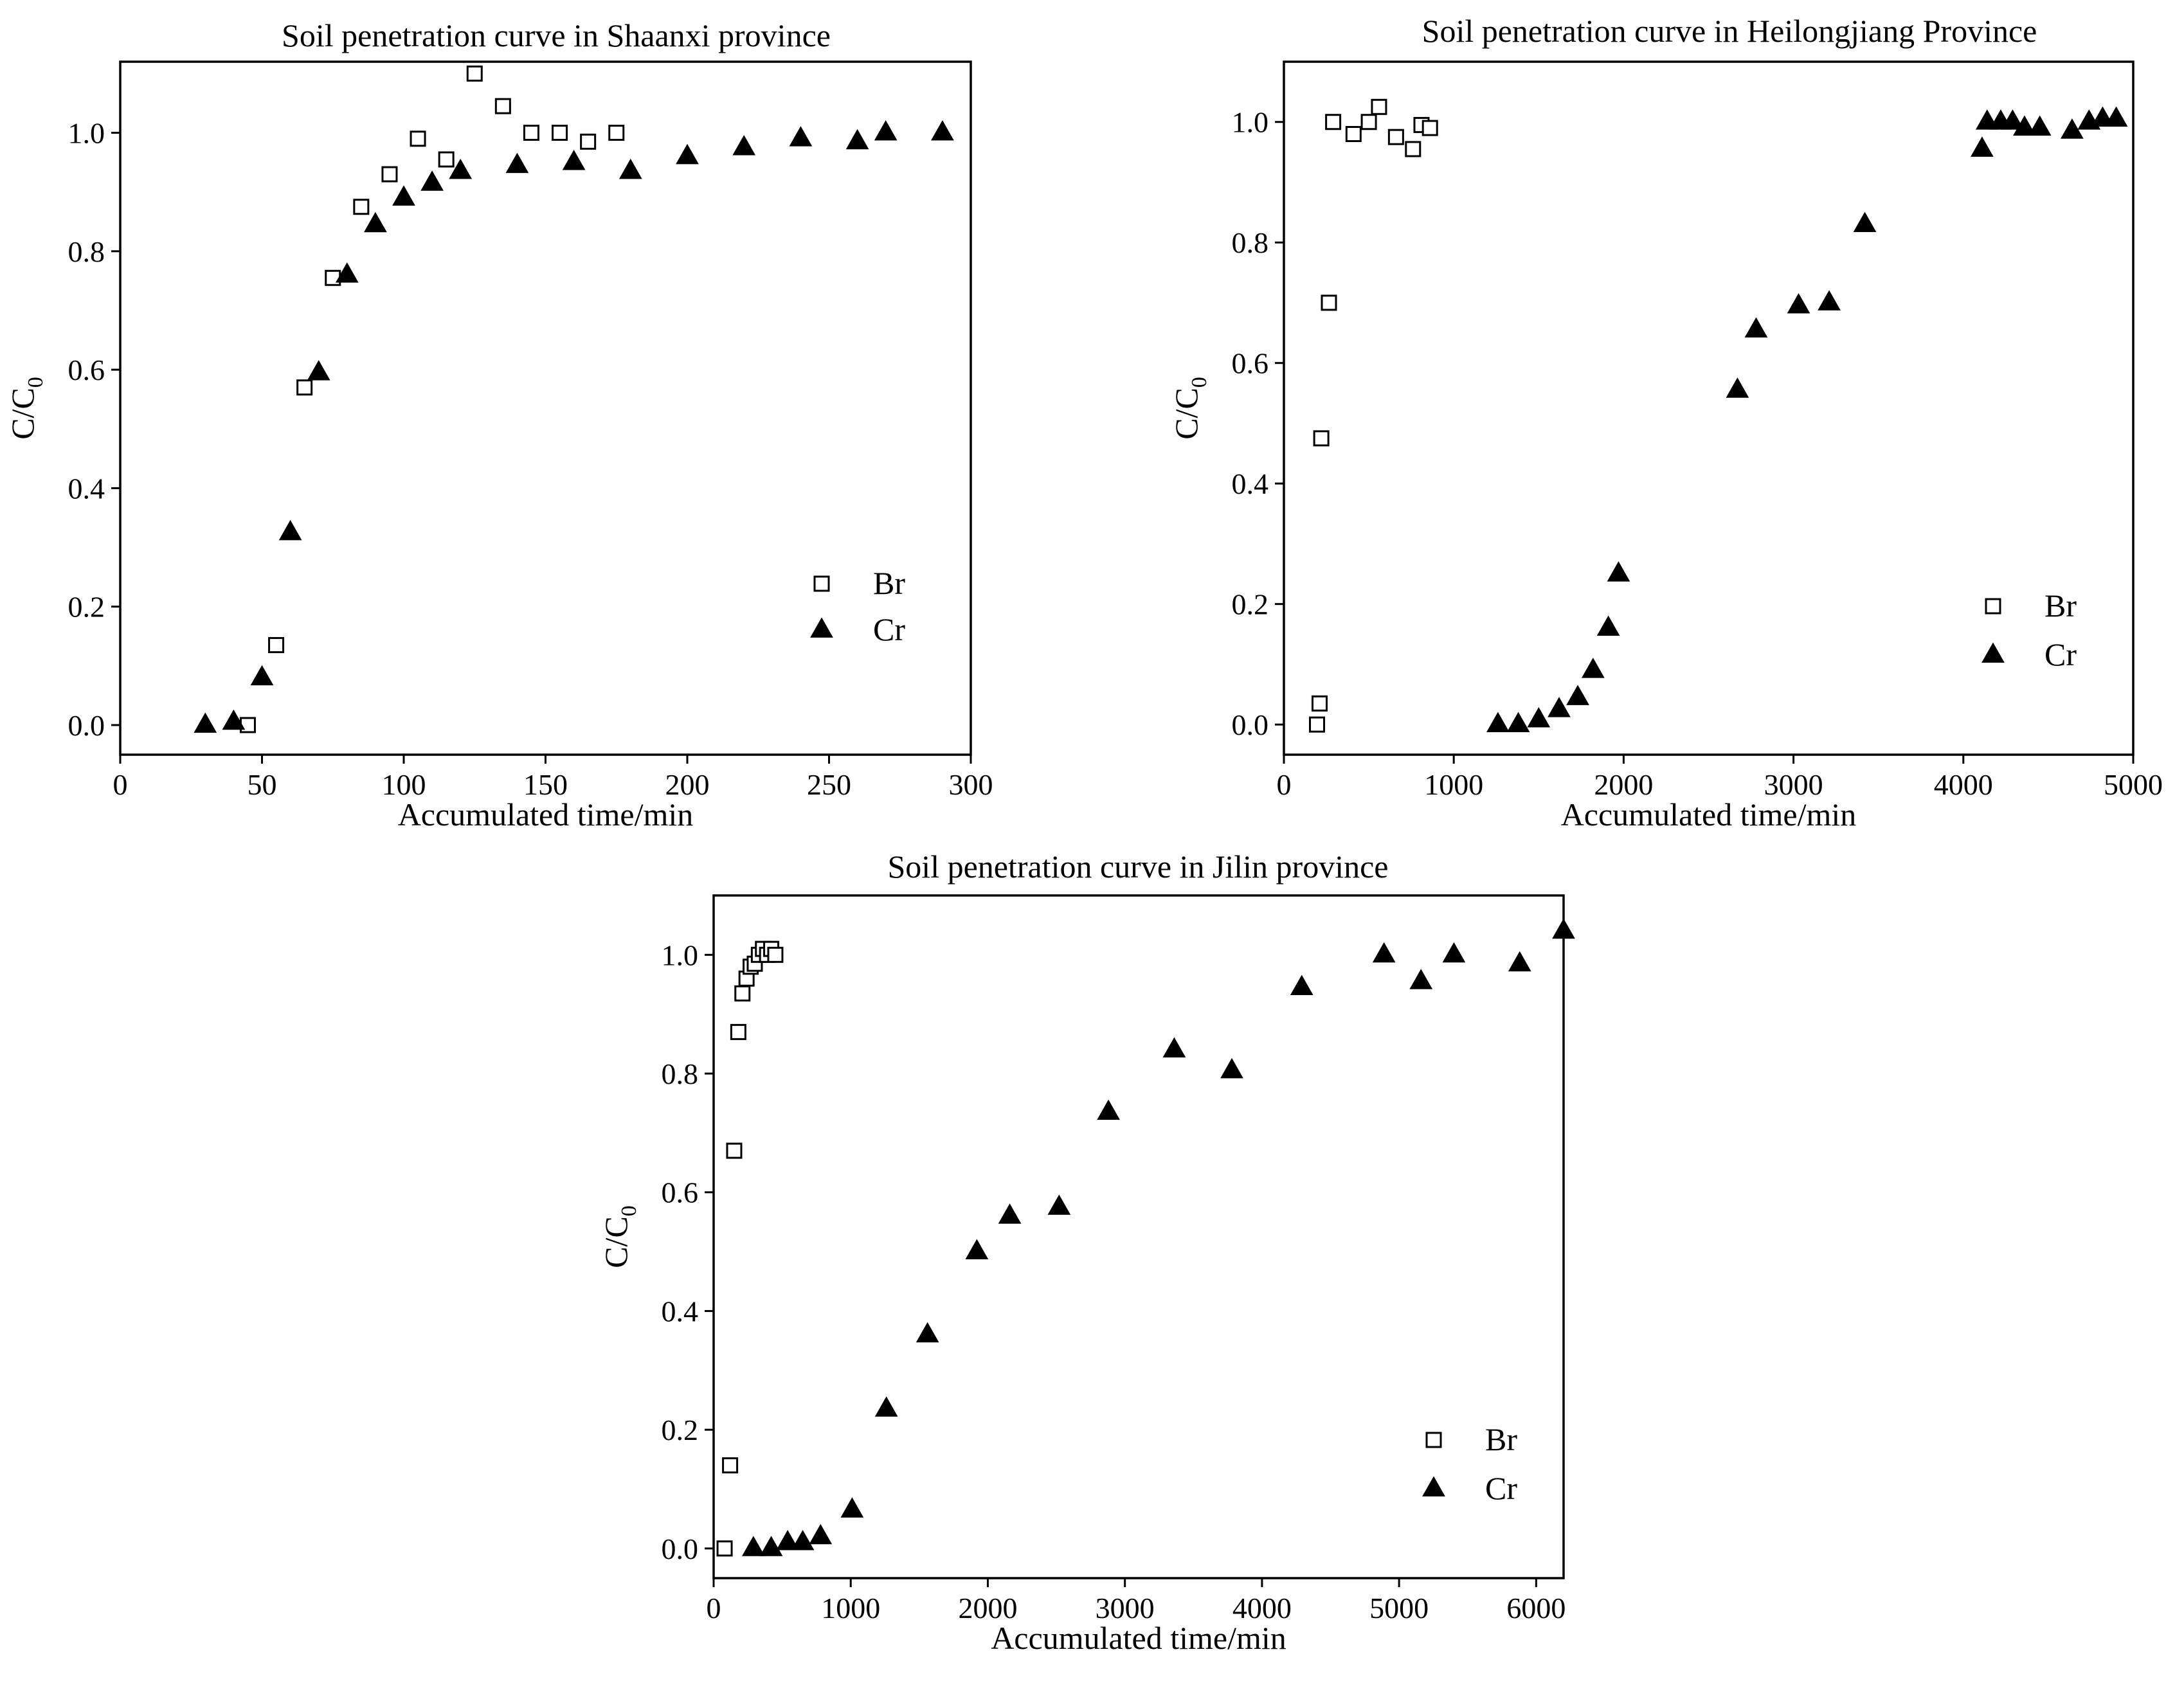 This screenshot has height=1681, width=2184. I want to click on x-tick-label: 250, so click(829, 784).